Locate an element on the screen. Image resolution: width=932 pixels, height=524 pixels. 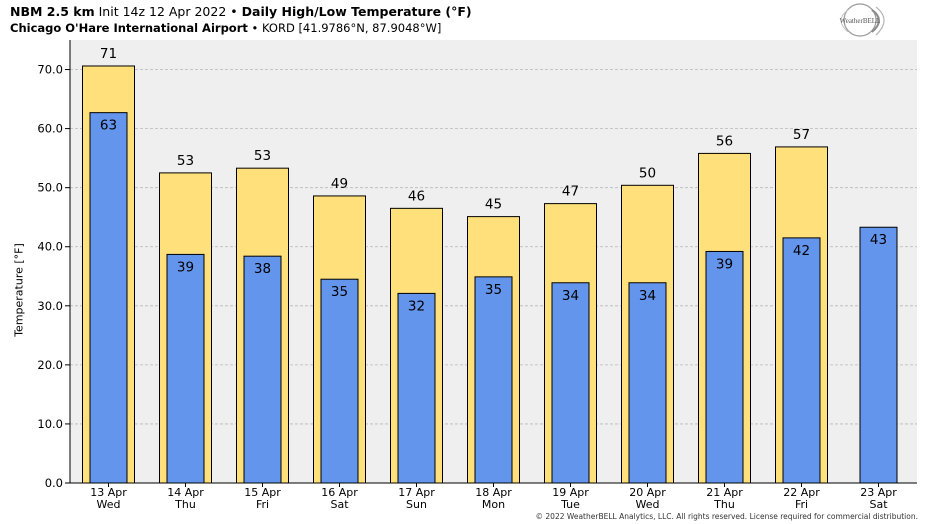
low-temp-label: 63 is located at coordinates (108, 126).